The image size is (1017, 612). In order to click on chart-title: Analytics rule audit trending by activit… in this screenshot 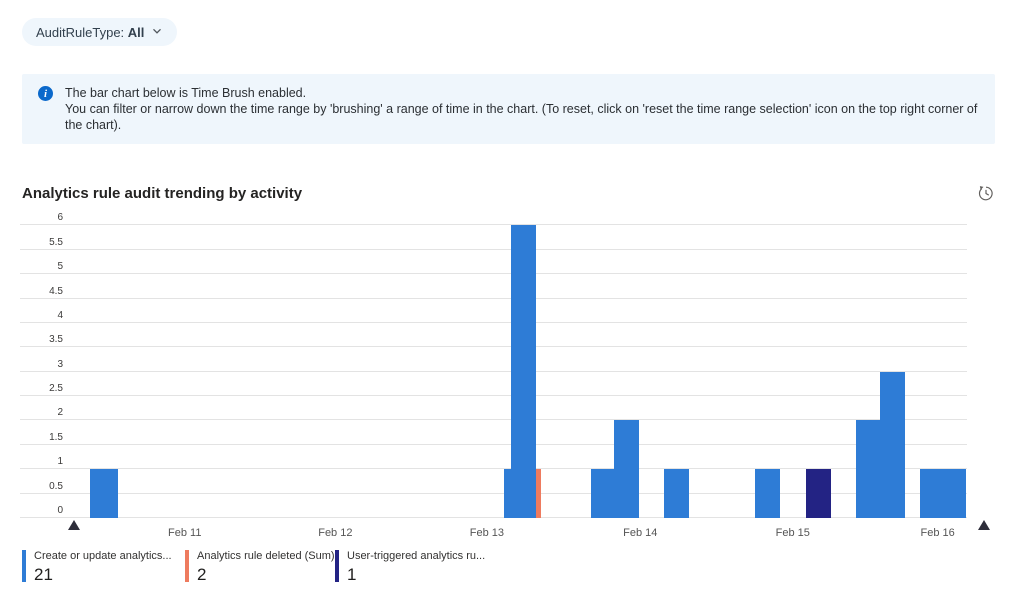, I will do `click(162, 193)`.